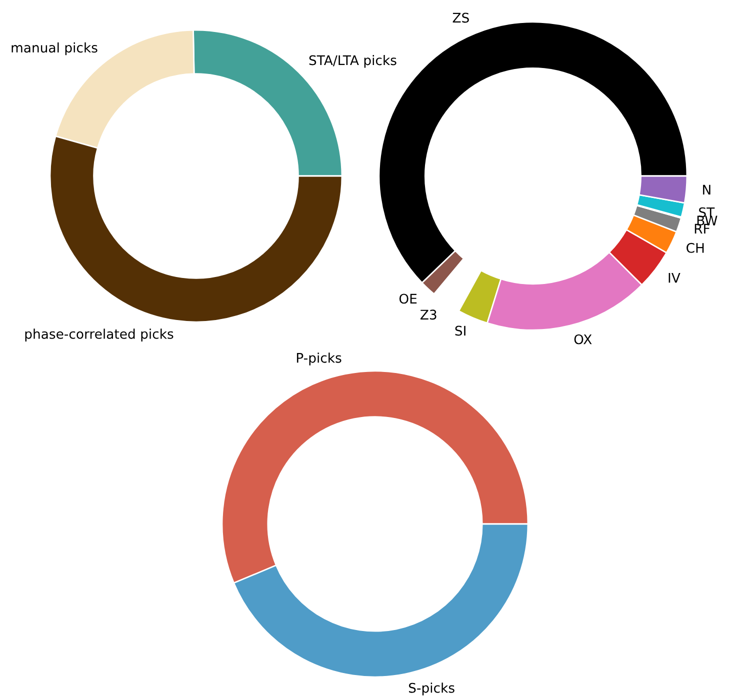  I want to click on slice-label: STA/LTA picks, so click(352, 61).